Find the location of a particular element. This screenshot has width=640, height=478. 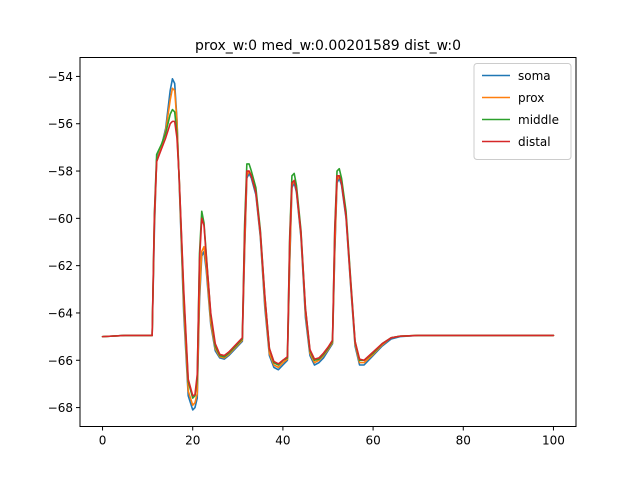

x-tick-label: 60 is located at coordinates (372, 441).